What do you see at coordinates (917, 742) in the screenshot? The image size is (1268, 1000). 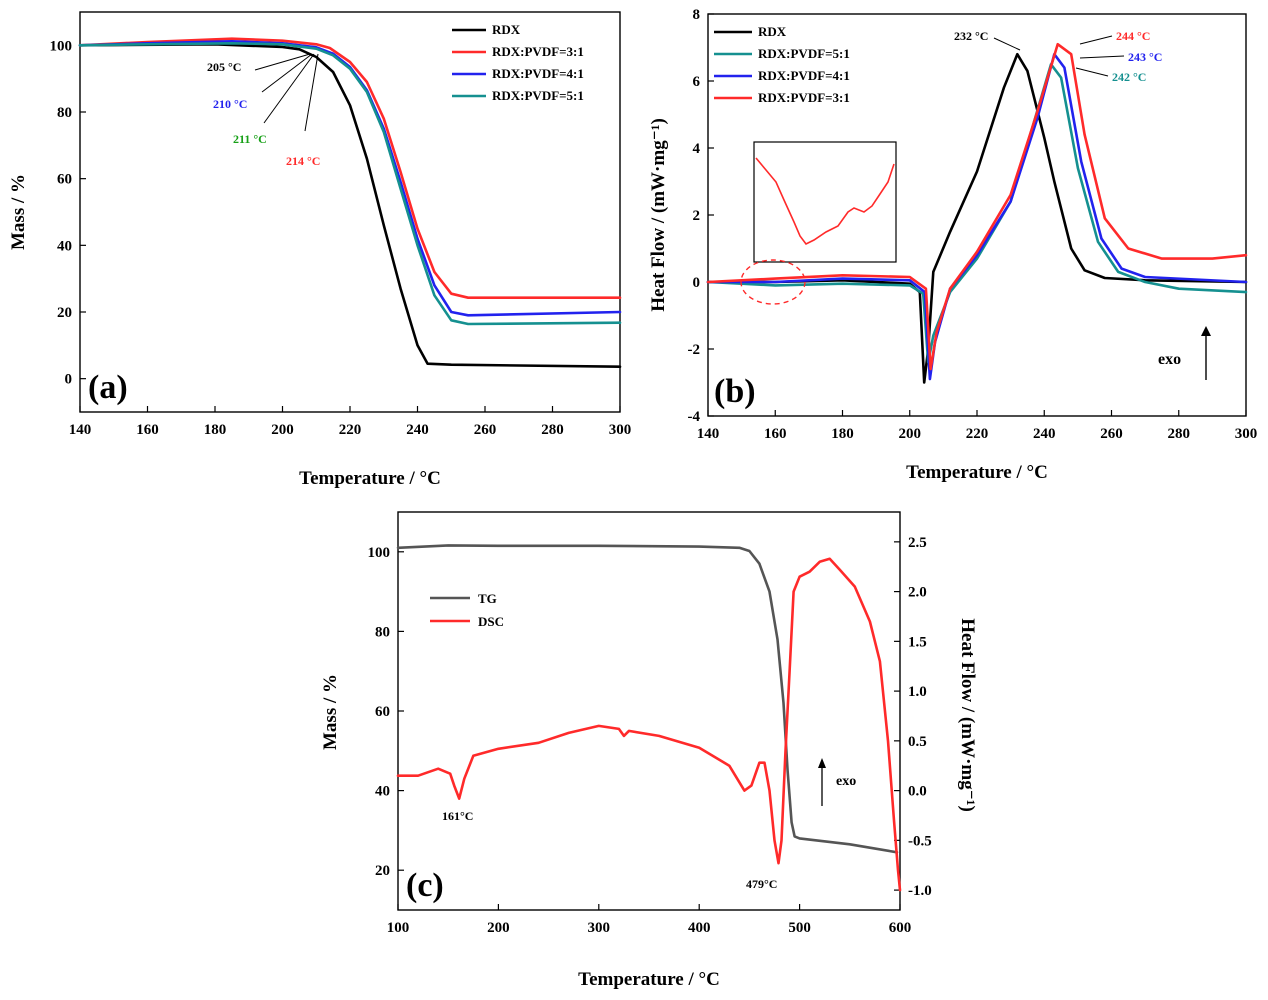 I see `right-y-tick-label-0.5: 0.5` at bounding box center [917, 742].